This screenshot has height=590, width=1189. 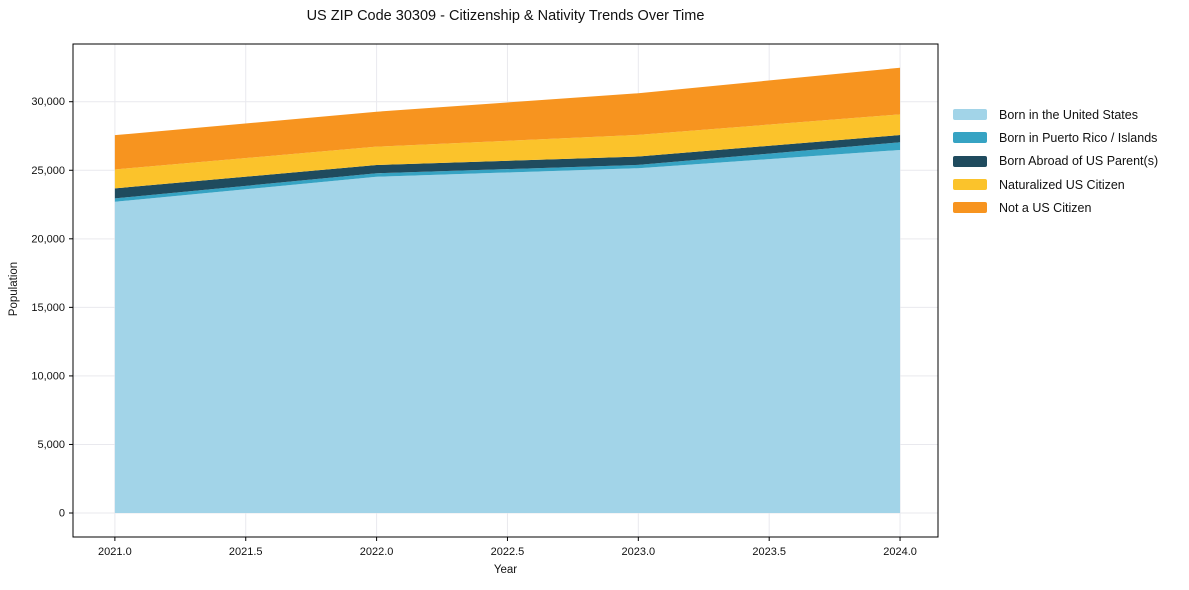 I want to click on legend-item-3: Naturalized US Citizen, so click(x=1055, y=184).